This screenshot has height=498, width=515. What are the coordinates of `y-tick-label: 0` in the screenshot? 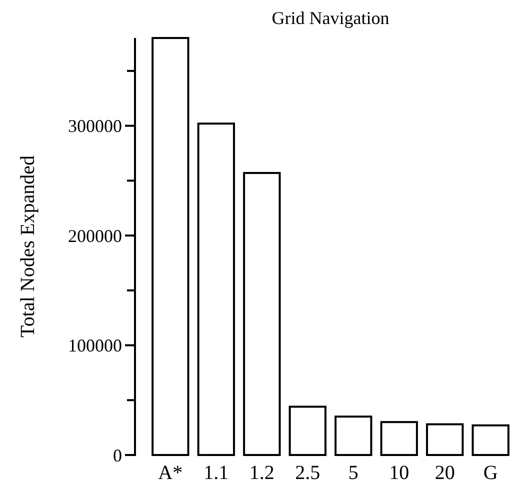 It's located at (117, 455).